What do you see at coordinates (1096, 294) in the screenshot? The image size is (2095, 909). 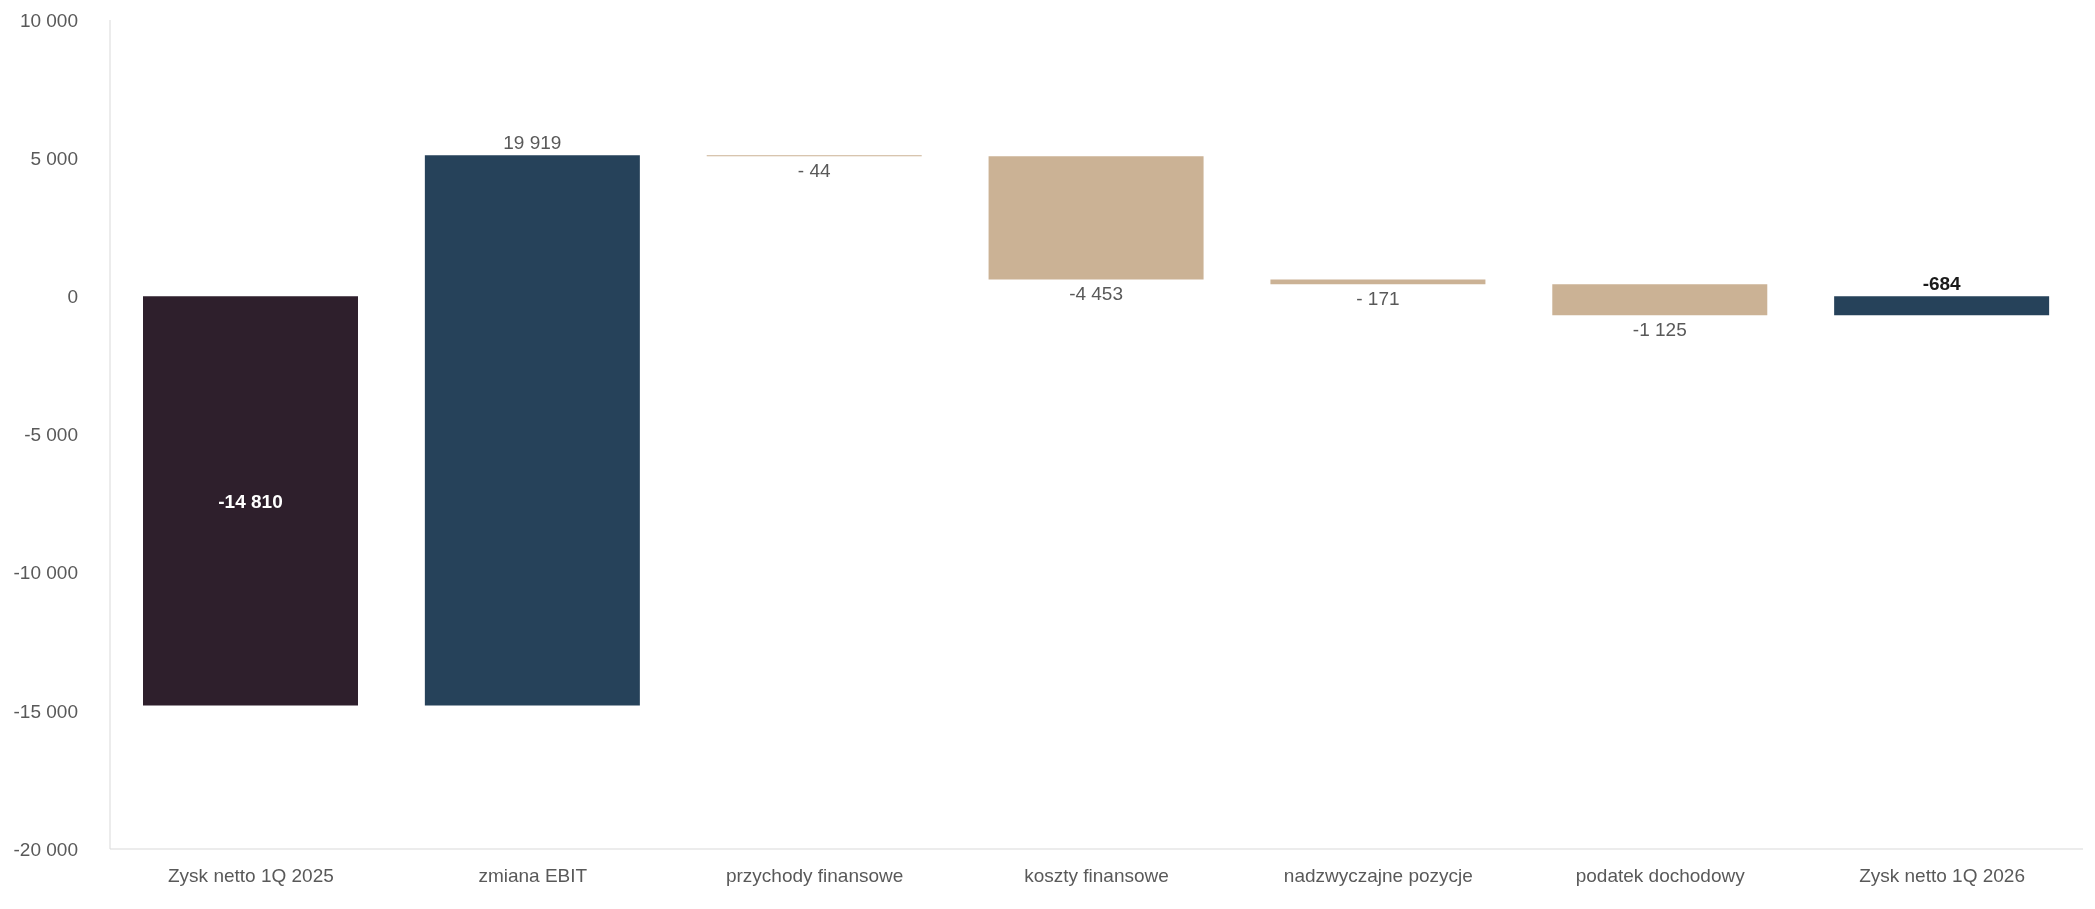 I see `data-label: -4 453` at bounding box center [1096, 294].